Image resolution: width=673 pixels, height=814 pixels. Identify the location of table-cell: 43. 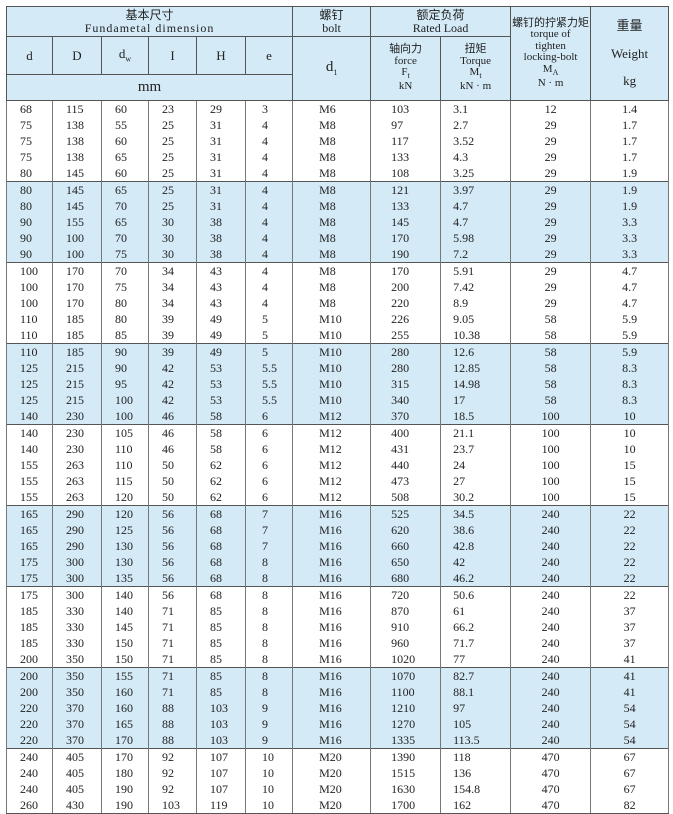
(221, 287).